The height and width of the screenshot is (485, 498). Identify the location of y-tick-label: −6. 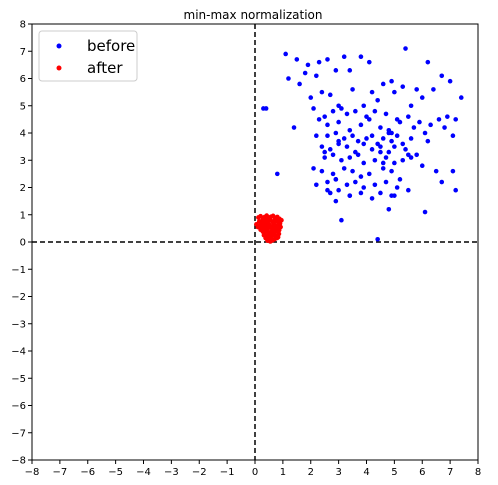
(18, 406).